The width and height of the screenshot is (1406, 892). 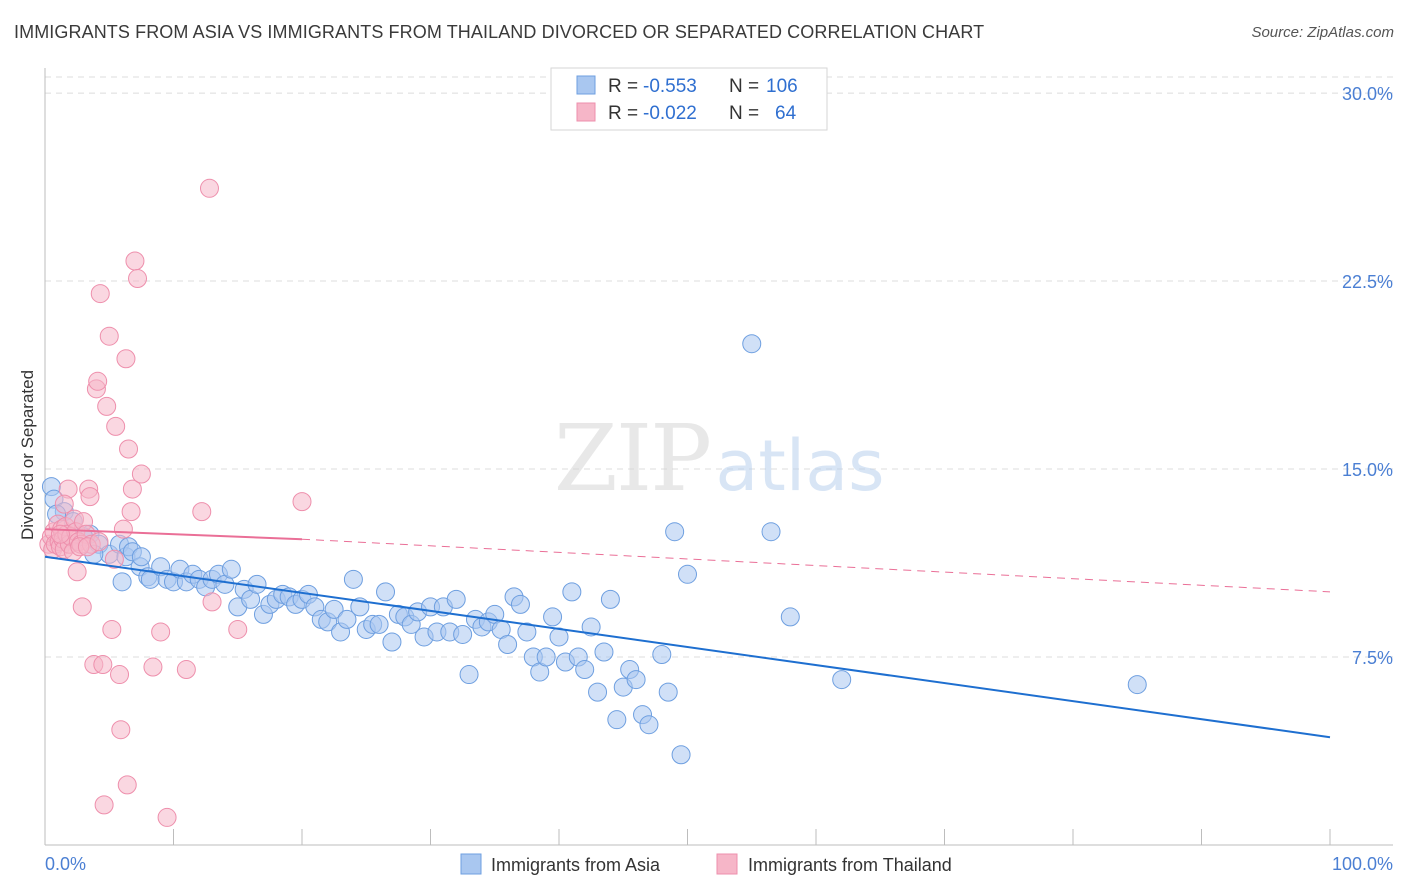 I want to click on legend-n-value-asia: 106, so click(x=782, y=86).